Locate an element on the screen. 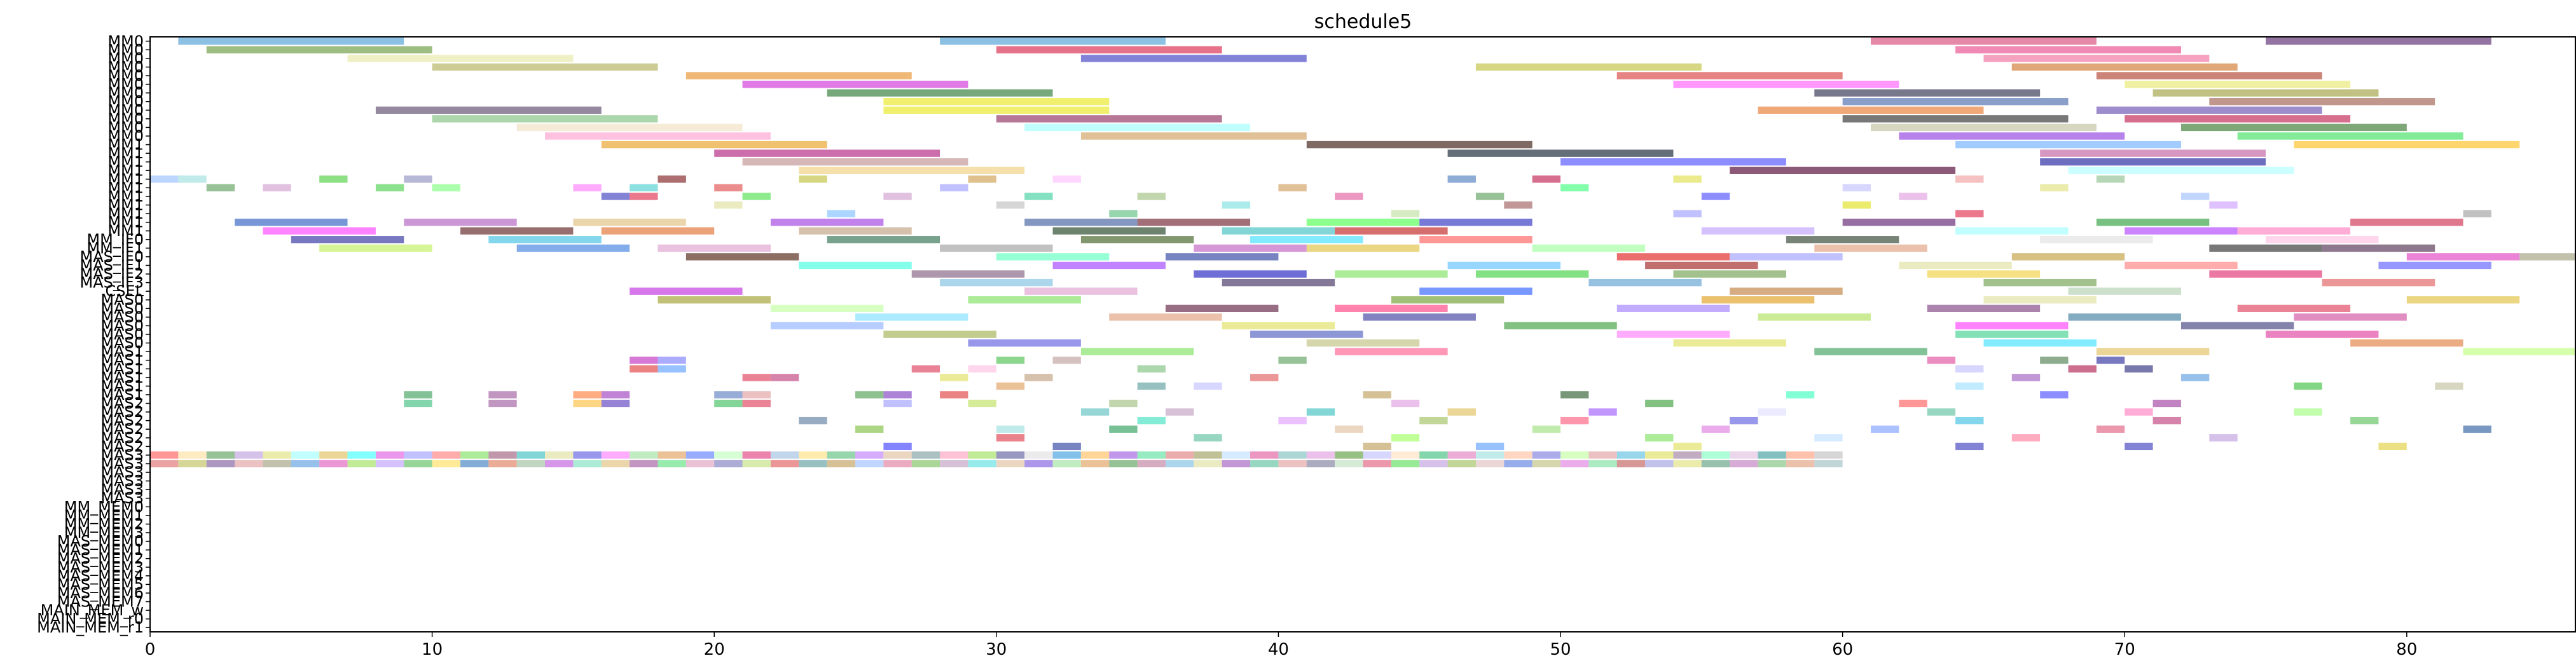  y-tick-label: MAS_MEM7 is located at coordinates (100, 602).